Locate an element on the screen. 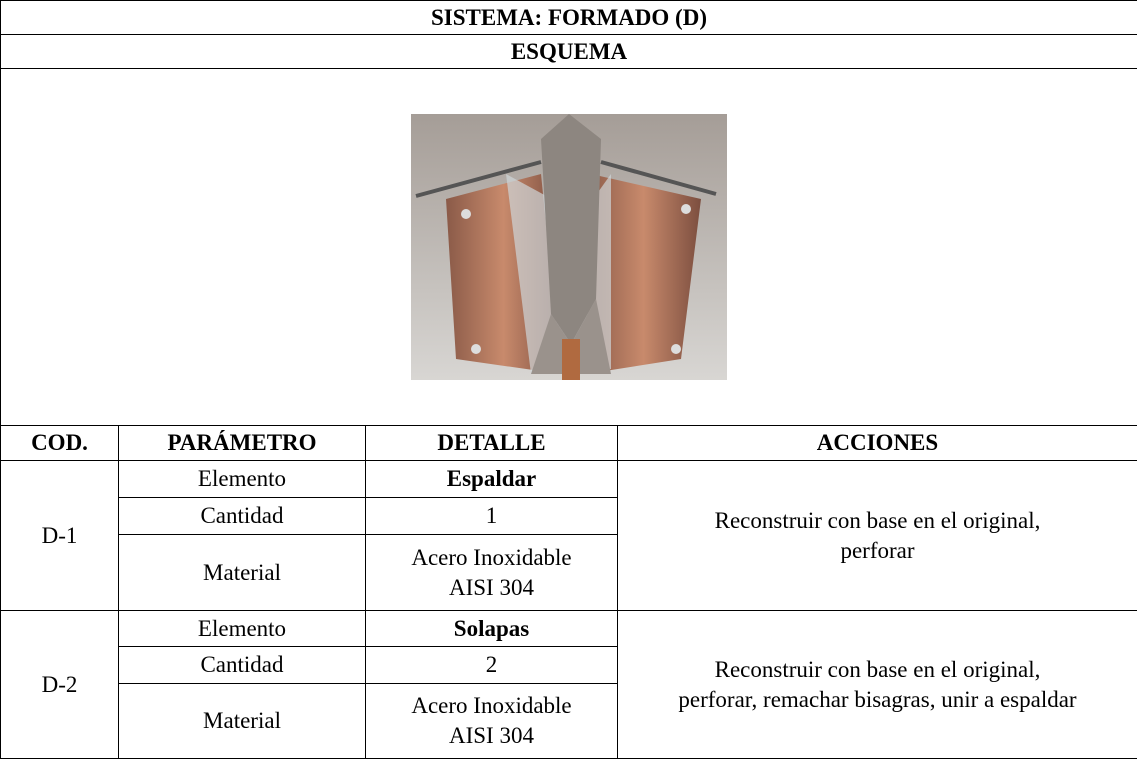 The width and height of the screenshot is (1137, 760). photo is located at coordinates (569, 247).